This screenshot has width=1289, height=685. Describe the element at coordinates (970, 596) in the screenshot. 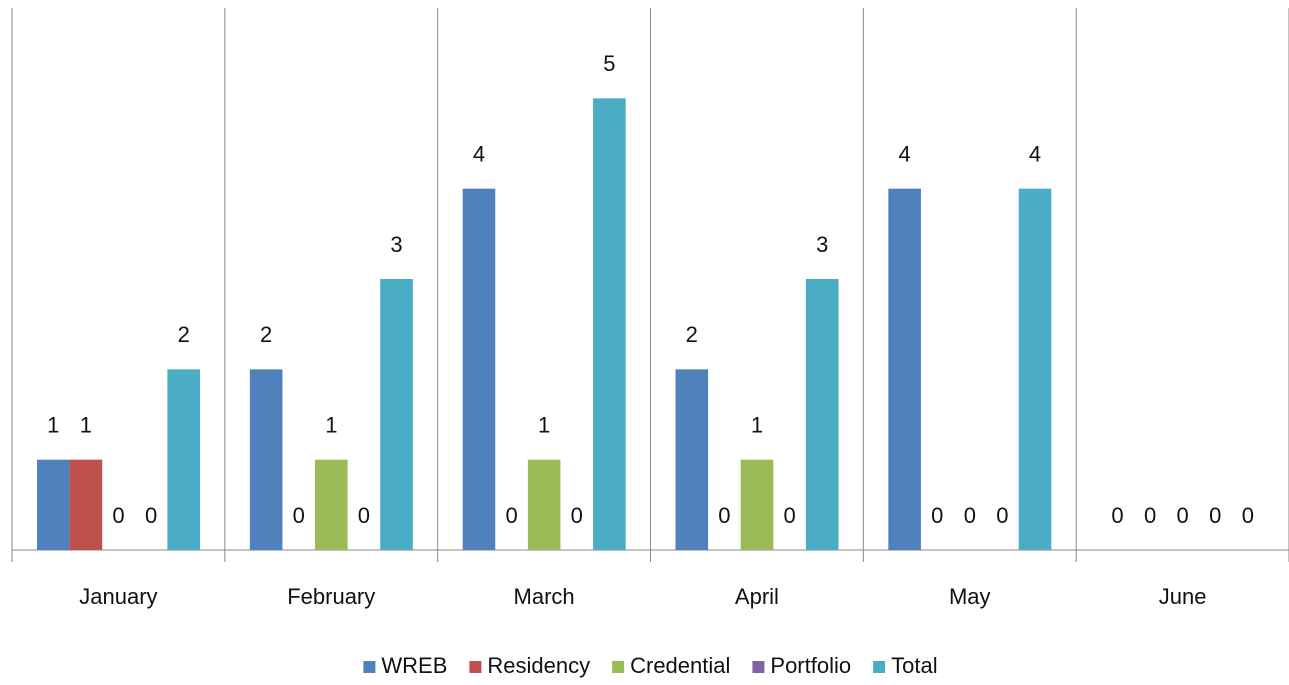

I see `x-tick-label: May` at that location.